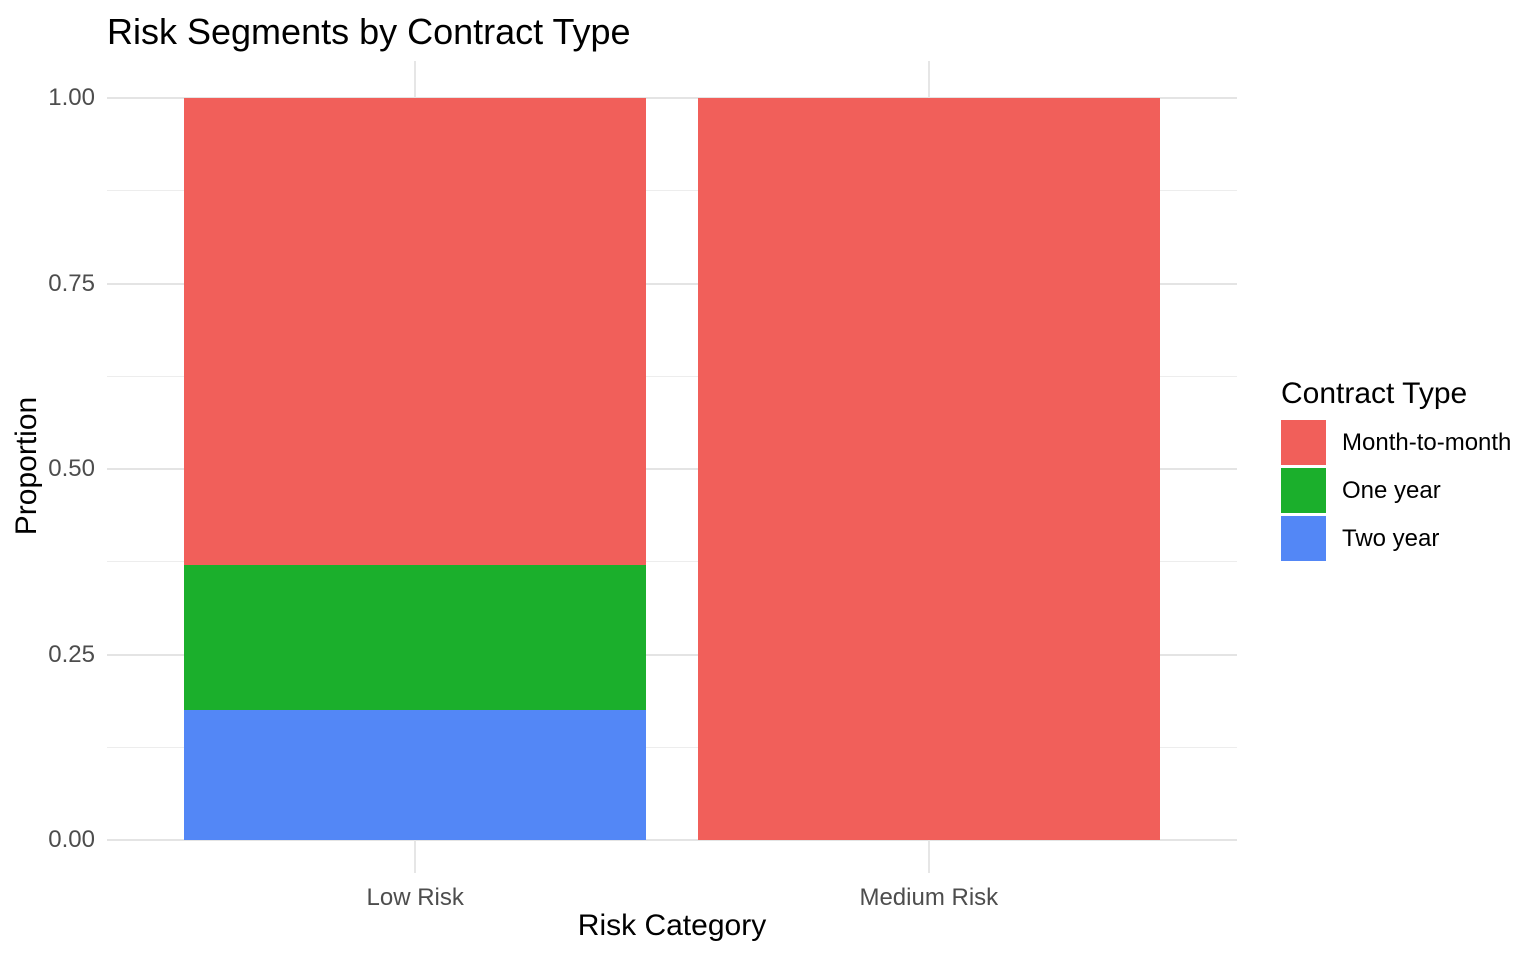 The width and height of the screenshot is (1536, 960). What do you see at coordinates (415, 332) in the screenshot?
I see `bar-segment-month-to-month` at bounding box center [415, 332].